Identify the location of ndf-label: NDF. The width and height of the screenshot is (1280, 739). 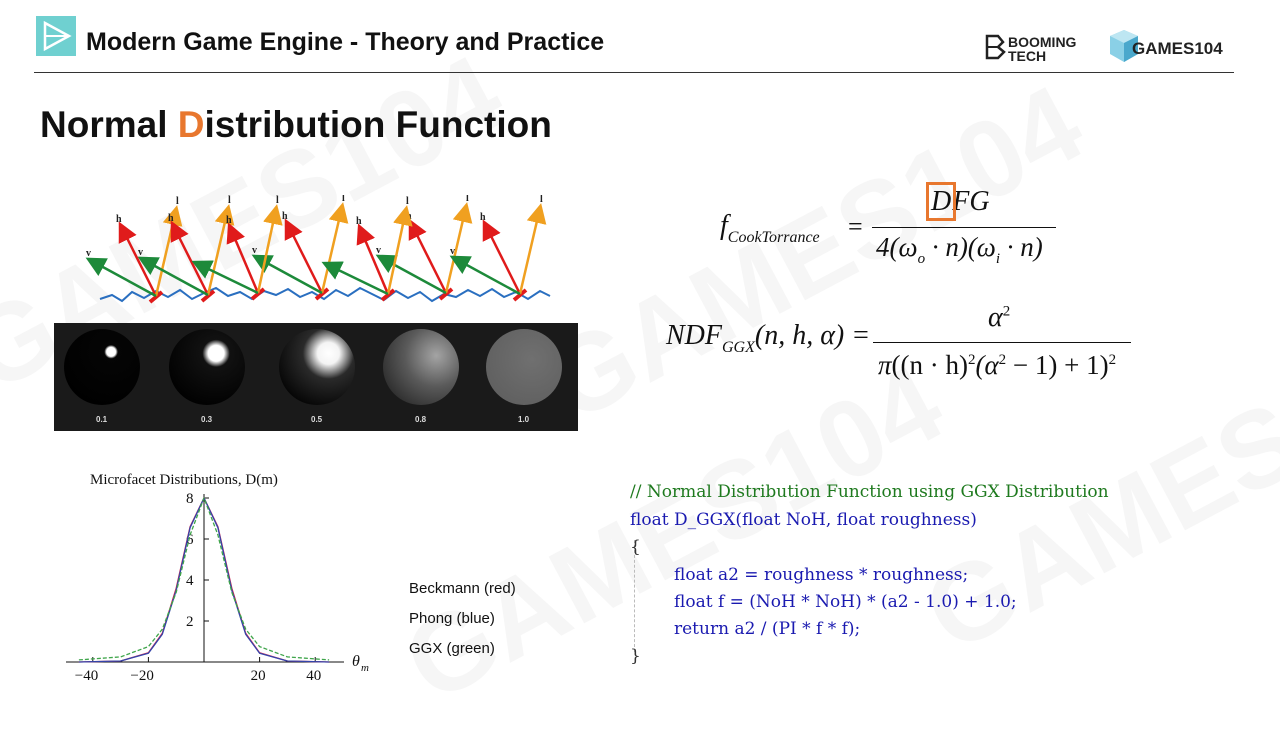
(694, 335).